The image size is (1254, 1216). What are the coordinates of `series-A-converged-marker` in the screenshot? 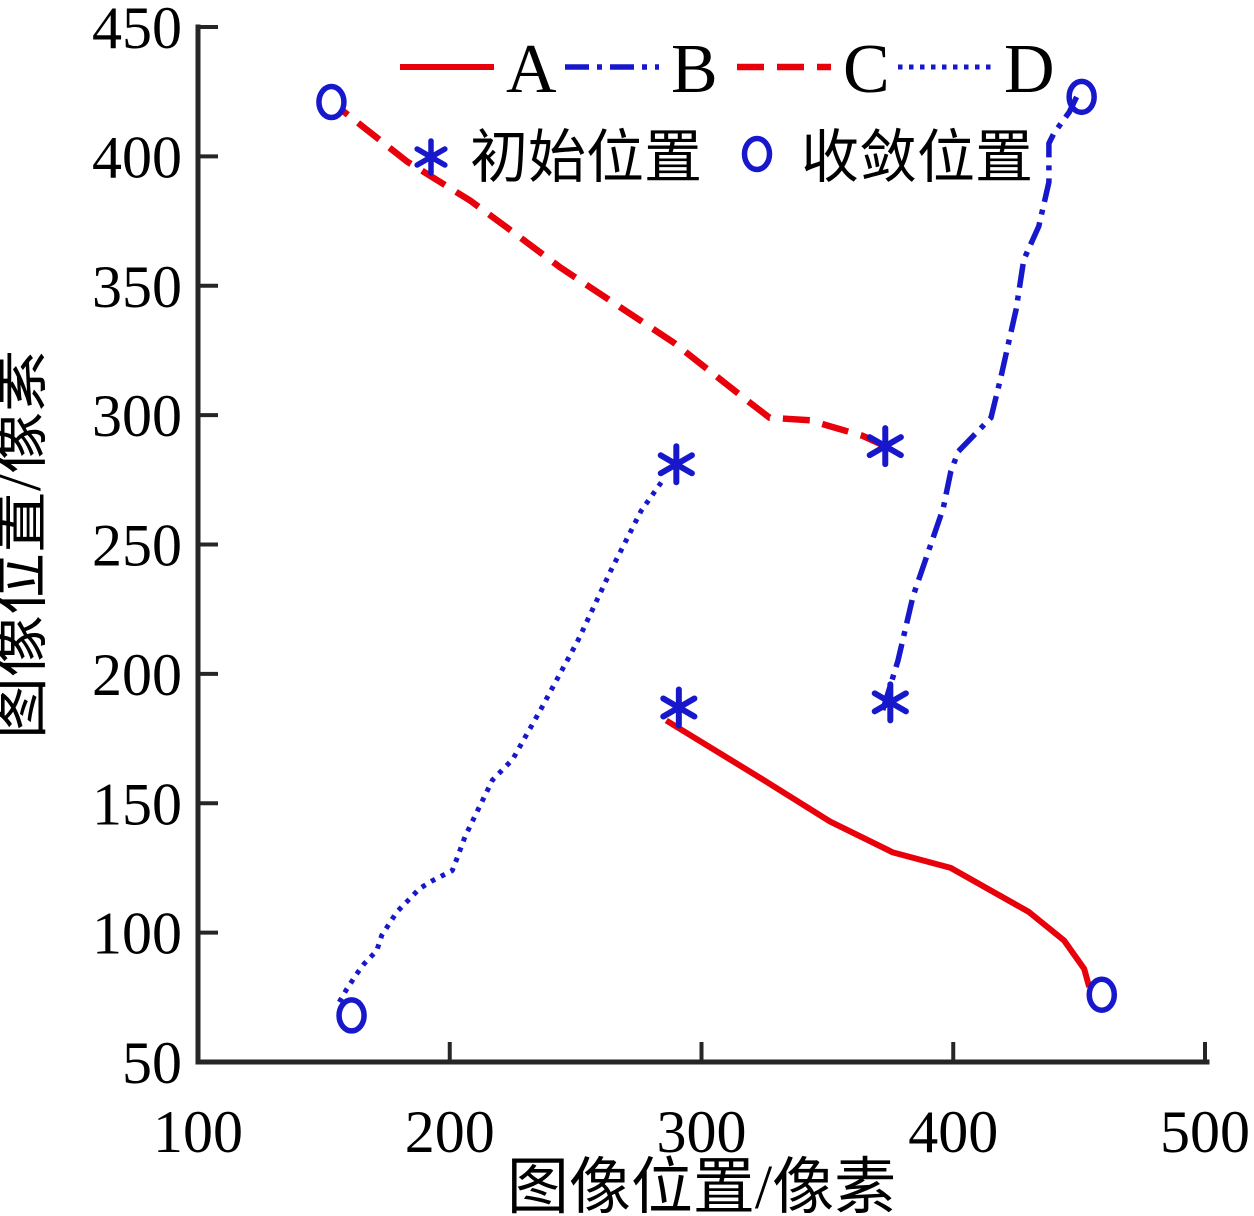 It's located at (1102, 994).